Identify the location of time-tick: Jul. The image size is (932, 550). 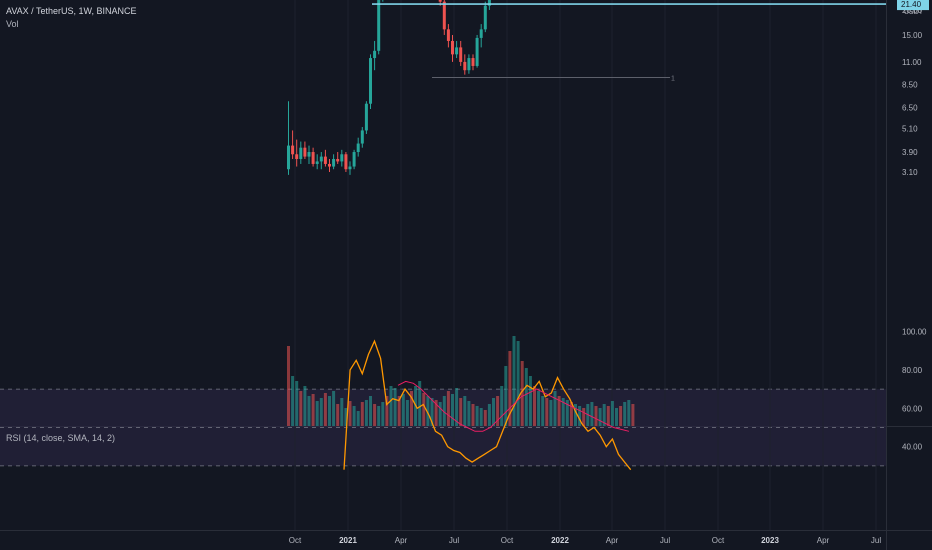
(454, 540).